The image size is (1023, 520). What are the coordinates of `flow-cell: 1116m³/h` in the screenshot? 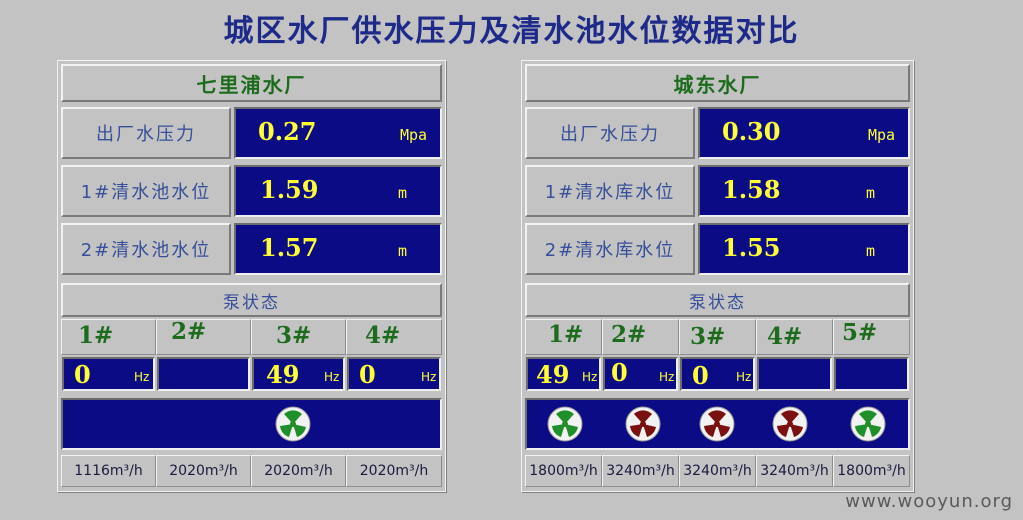 It's located at (108, 471).